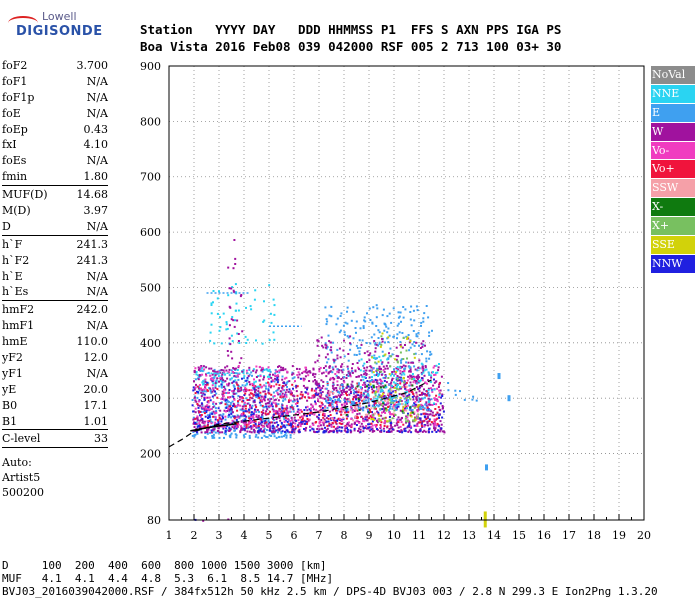 This screenshot has width=700, height=600. I want to click on x-tick-label: 10, so click(394, 535).